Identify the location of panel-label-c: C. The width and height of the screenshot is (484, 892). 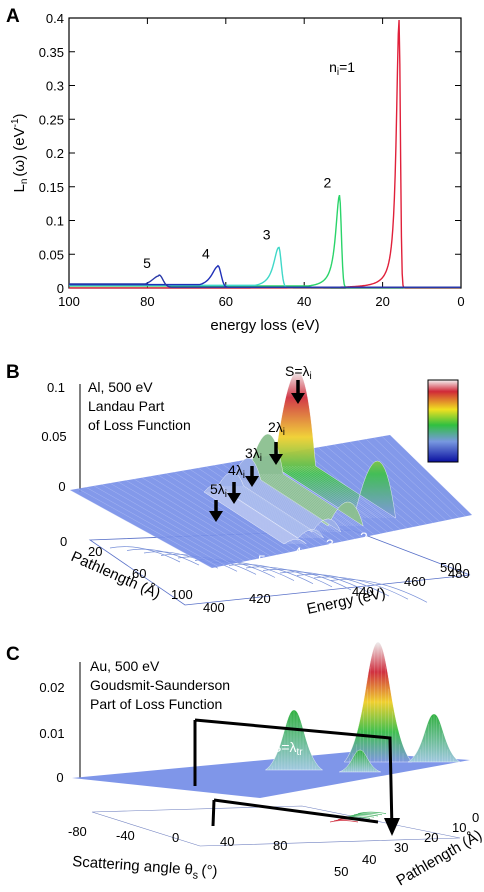
(13, 654).